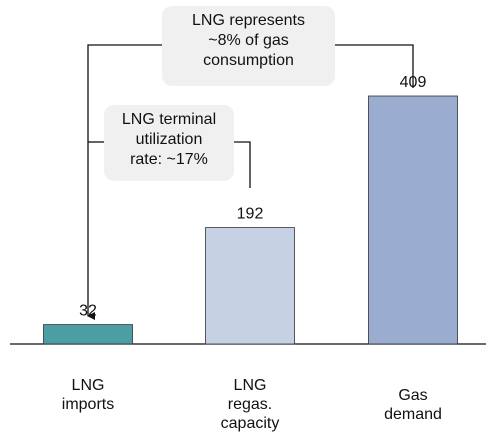 Image resolution: width=488 pixels, height=433 pixels. What do you see at coordinates (88, 311) in the screenshot?
I see `value-label: 32` at bounding box center [88, 311].